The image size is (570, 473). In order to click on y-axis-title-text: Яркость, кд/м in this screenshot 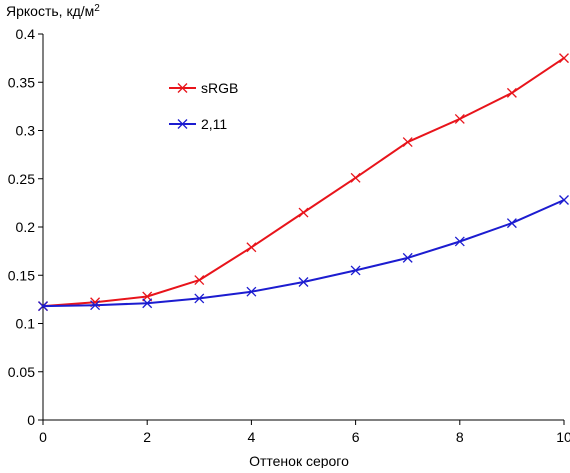, I will do `click(50, 11)`.